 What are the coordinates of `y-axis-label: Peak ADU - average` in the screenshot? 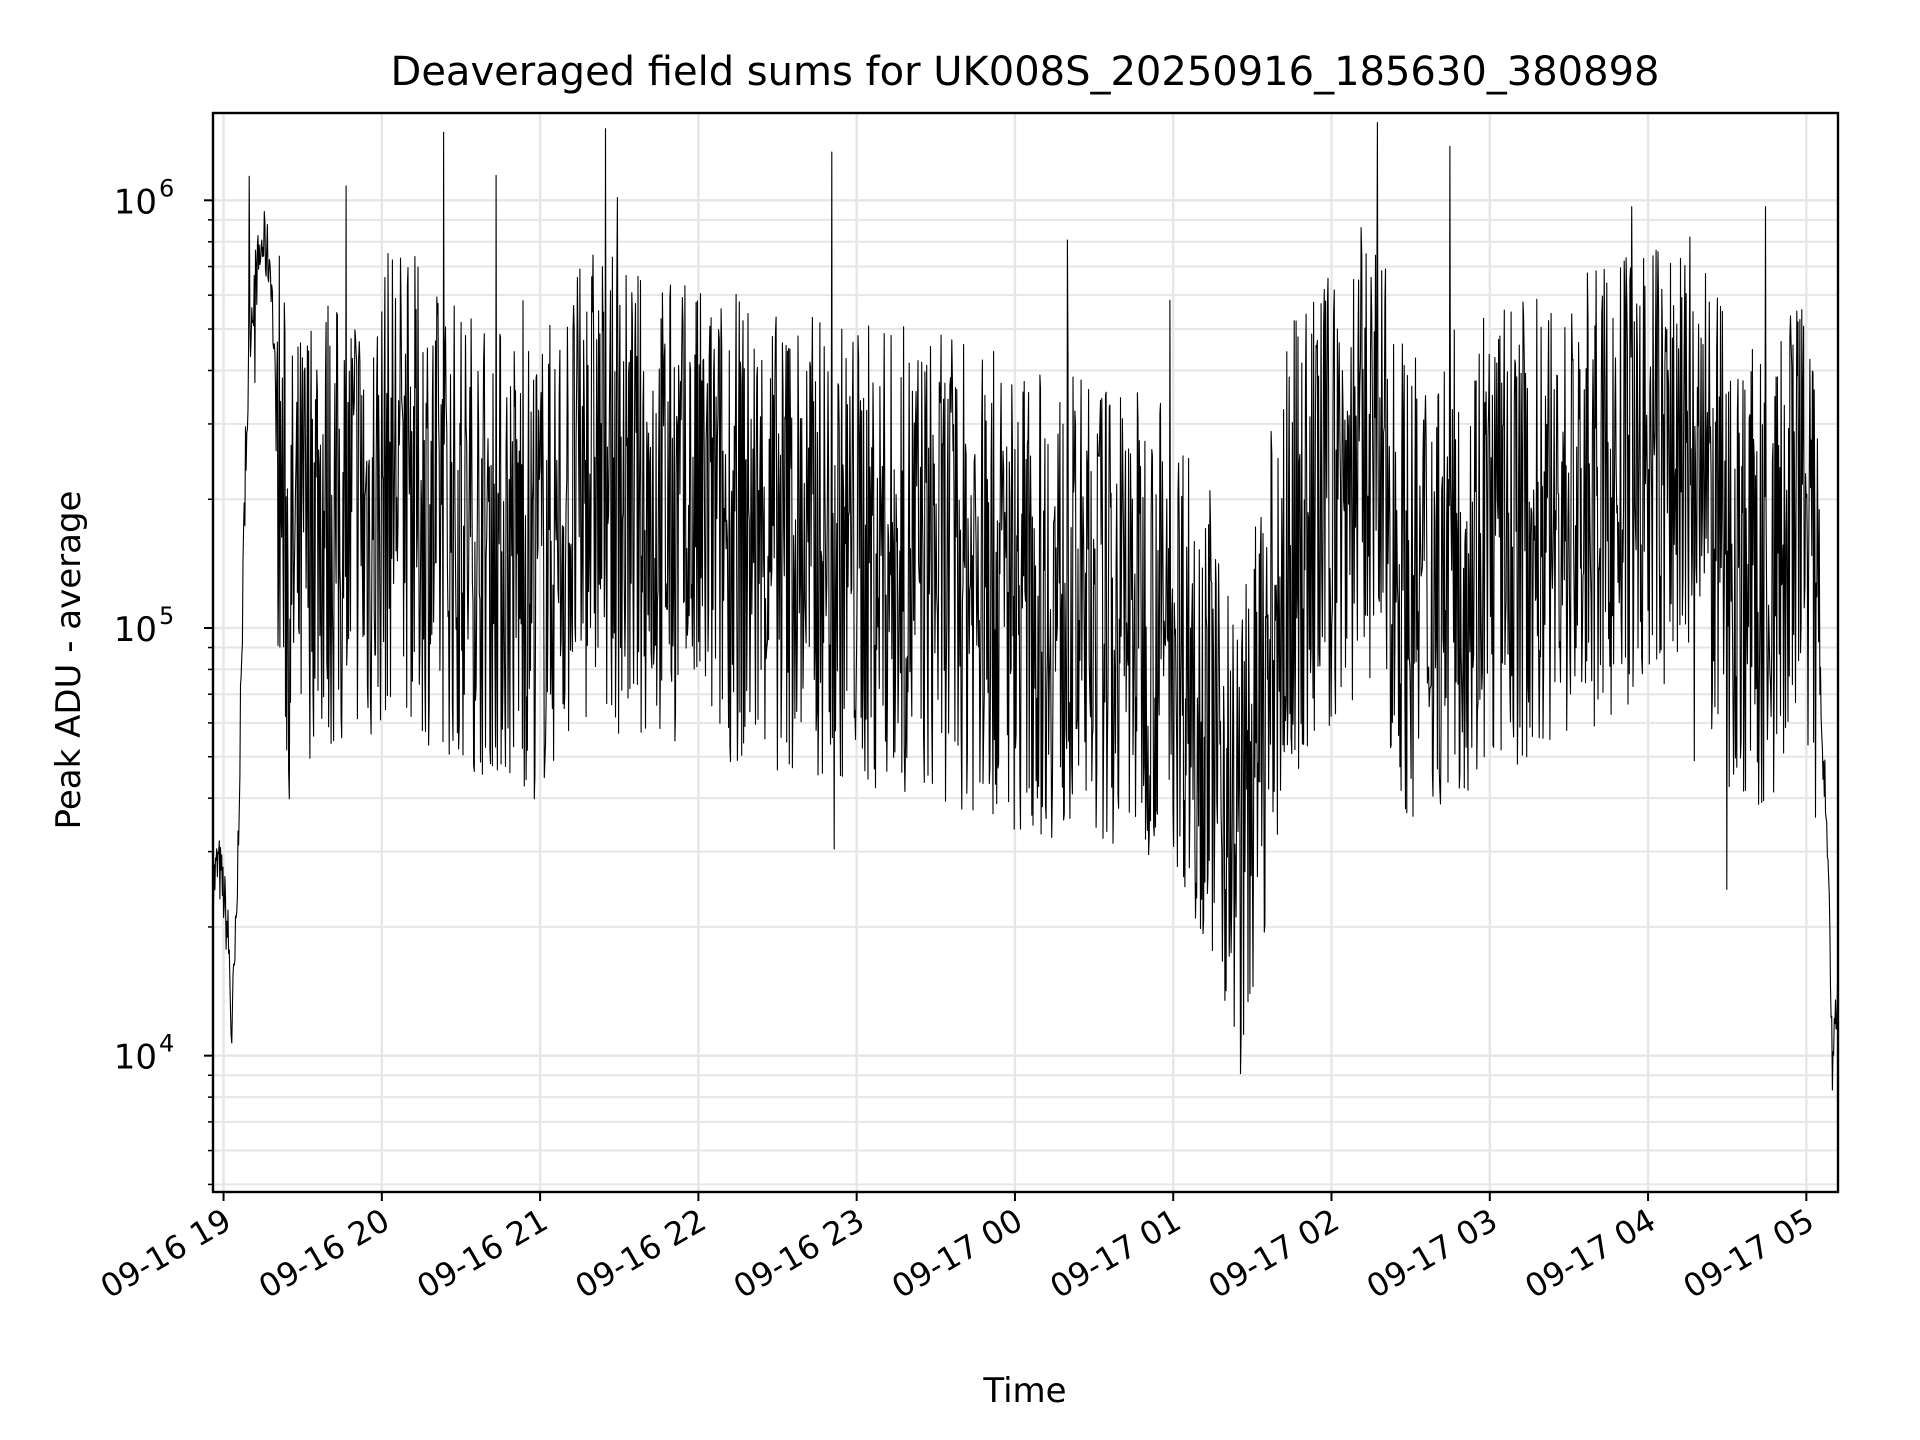 It's located at (69, 660).